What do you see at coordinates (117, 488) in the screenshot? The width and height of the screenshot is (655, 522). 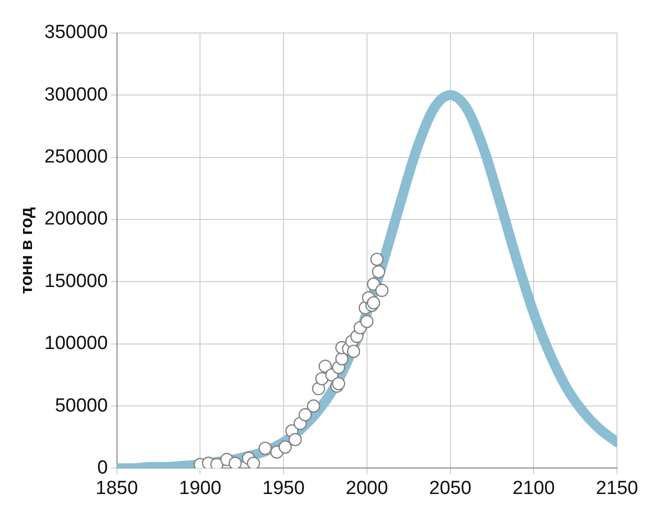 I see `x-tick-label: 1850` at bounding box center [117, 488].